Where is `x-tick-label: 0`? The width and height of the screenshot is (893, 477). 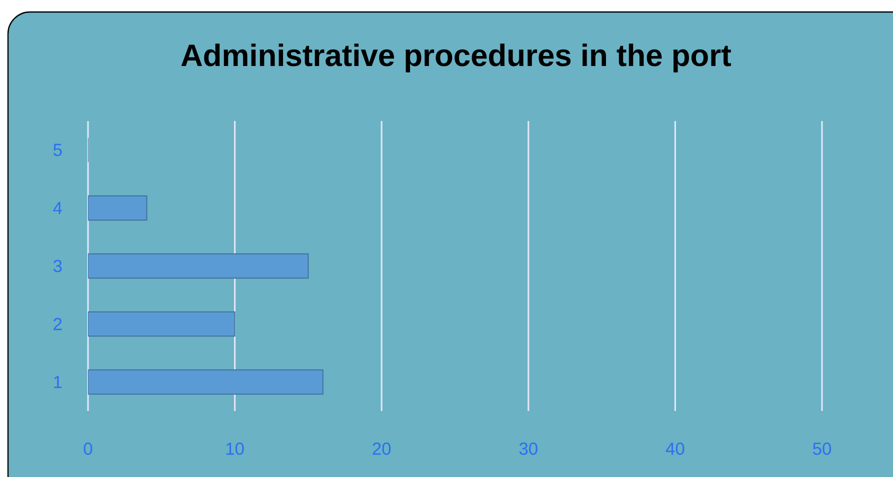 x-tick-label: 0 is located at coordinates (88, 448).